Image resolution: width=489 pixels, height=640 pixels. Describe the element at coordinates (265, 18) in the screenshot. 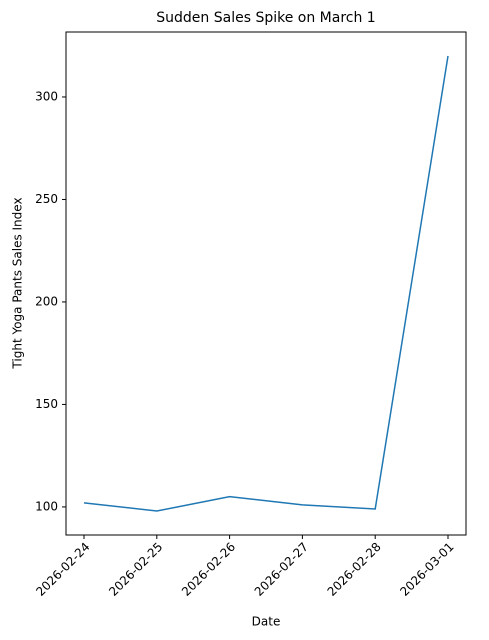

I see `chart-title: Sudden Sales Spike on March 1` at that location.